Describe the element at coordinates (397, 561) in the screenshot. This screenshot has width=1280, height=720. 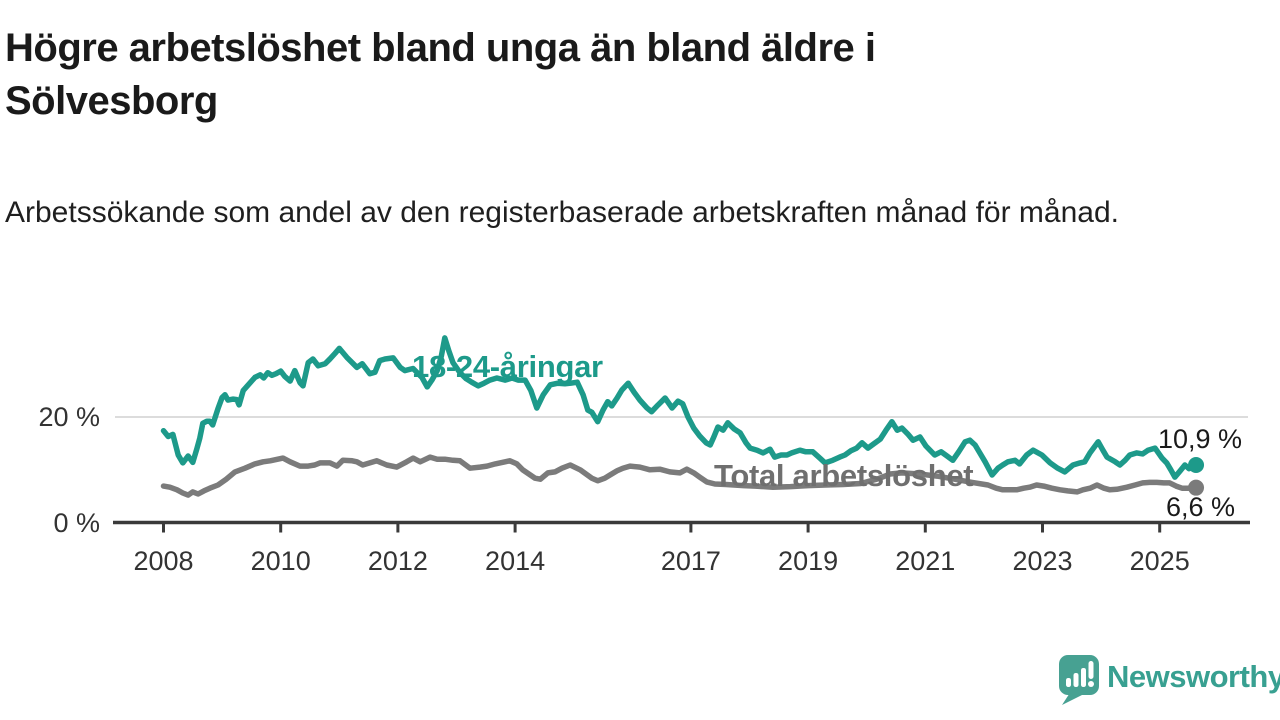
I see `x-axis-label: 2012` at that location.